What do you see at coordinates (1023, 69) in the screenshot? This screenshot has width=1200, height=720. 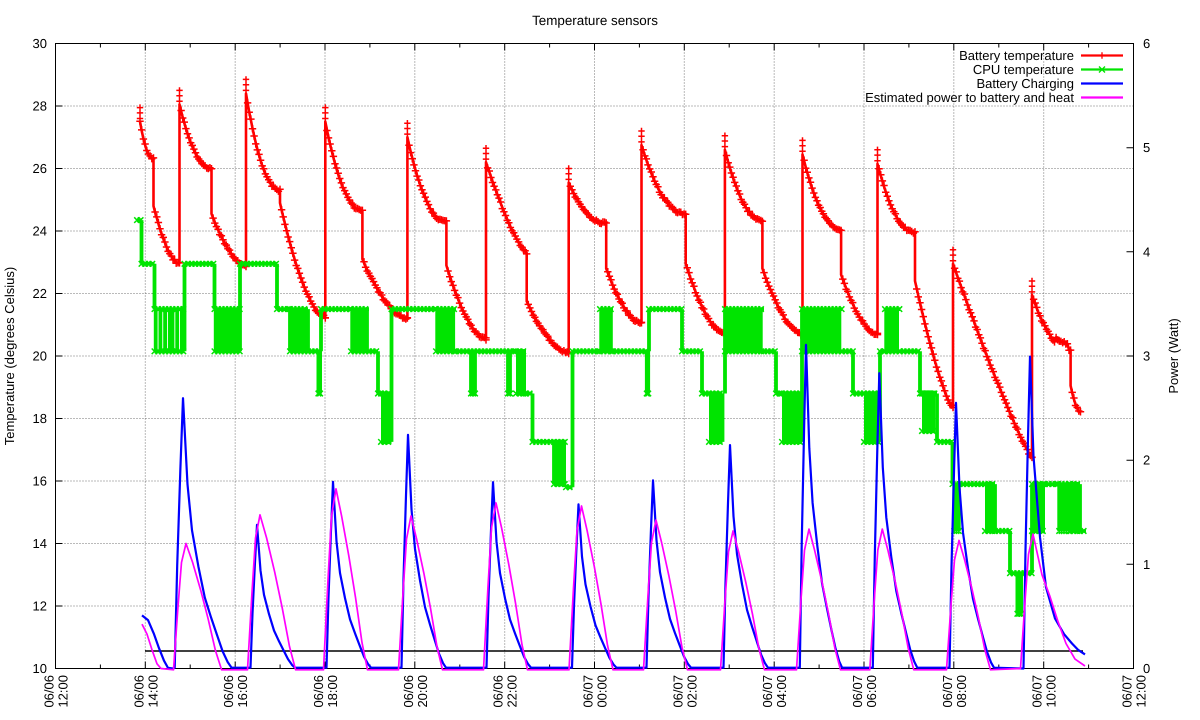 I see `svg-text: CPU temperature` at bounding box center [1023, 69].